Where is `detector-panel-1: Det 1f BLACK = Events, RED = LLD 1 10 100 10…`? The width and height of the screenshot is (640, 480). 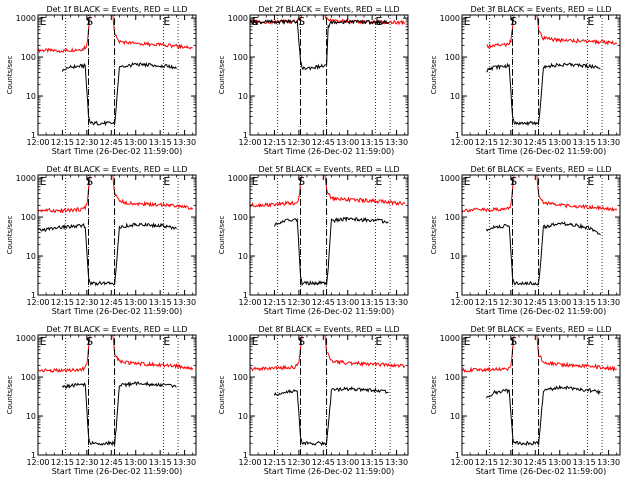
detector-panel-1: Det 1f BLACK = Events, RED = LLD 1 10 100 10… is located at coordinates (101, 80).